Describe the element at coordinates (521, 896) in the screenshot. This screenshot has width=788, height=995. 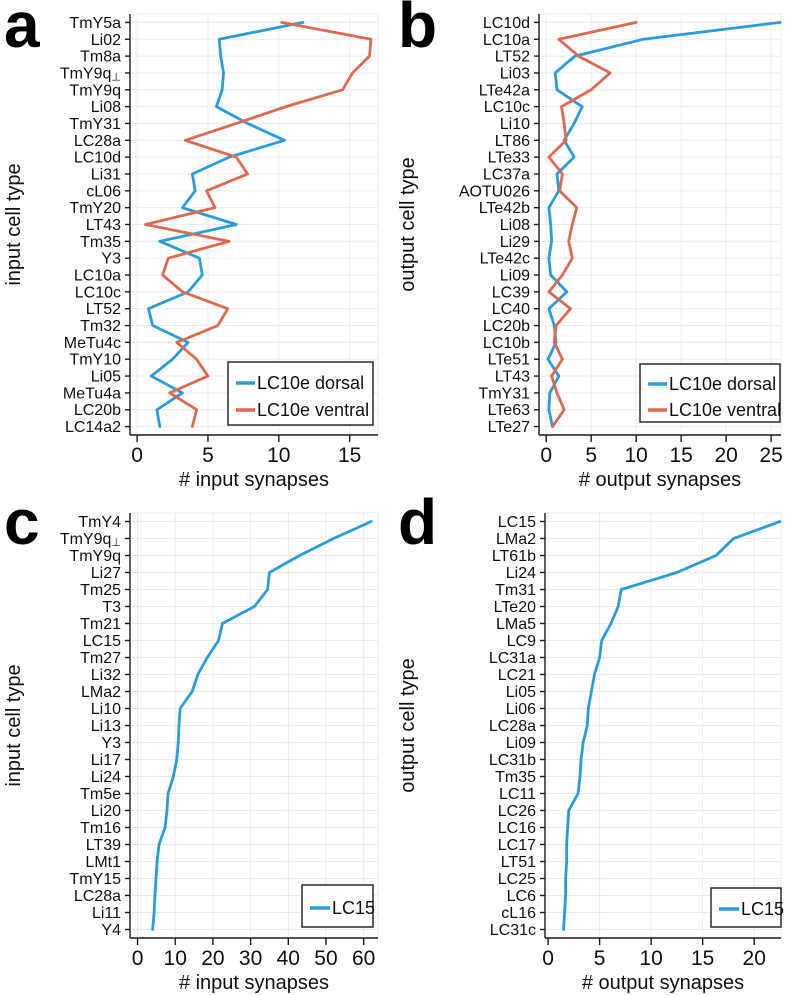
I see `category-label: LC6` at that location.